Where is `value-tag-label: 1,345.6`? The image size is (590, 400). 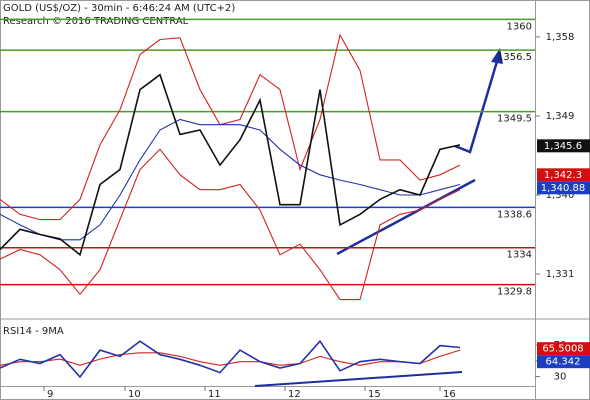 value-tag-label: 1,345.6 is located at coordinates (563, 146).